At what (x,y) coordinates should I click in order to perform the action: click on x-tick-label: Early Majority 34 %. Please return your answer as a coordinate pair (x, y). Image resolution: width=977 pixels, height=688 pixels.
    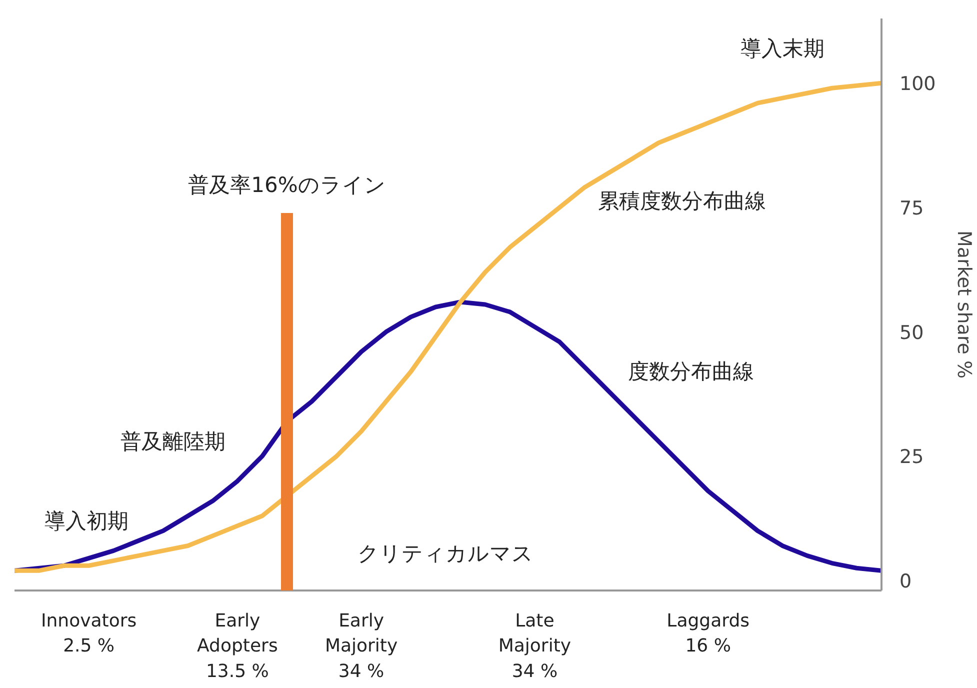
    Looking at the image, I should click on (361, 646).